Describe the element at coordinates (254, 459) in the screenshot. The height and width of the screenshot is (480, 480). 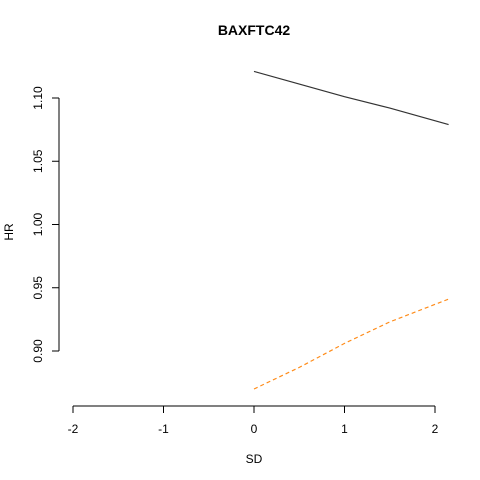
I see `x-axis-label: SD` at that location.